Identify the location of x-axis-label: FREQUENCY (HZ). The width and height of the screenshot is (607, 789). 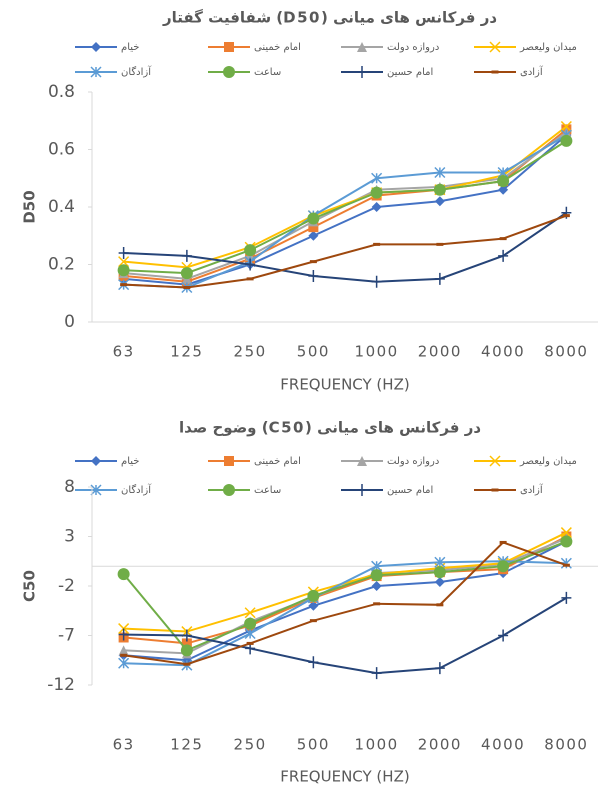
(344, 385).